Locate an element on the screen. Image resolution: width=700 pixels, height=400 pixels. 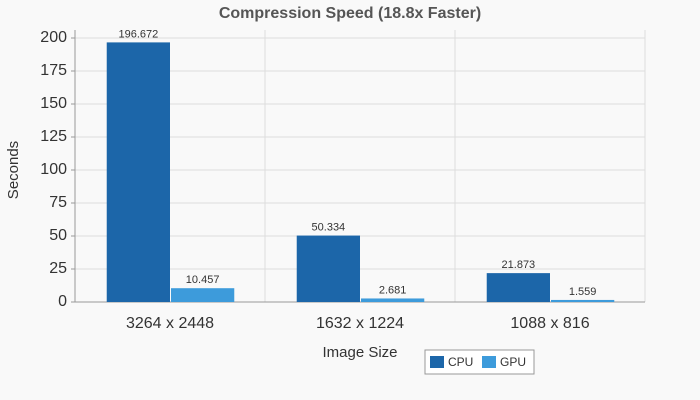
legend-label: GPU is located at coordinates (513, 362).